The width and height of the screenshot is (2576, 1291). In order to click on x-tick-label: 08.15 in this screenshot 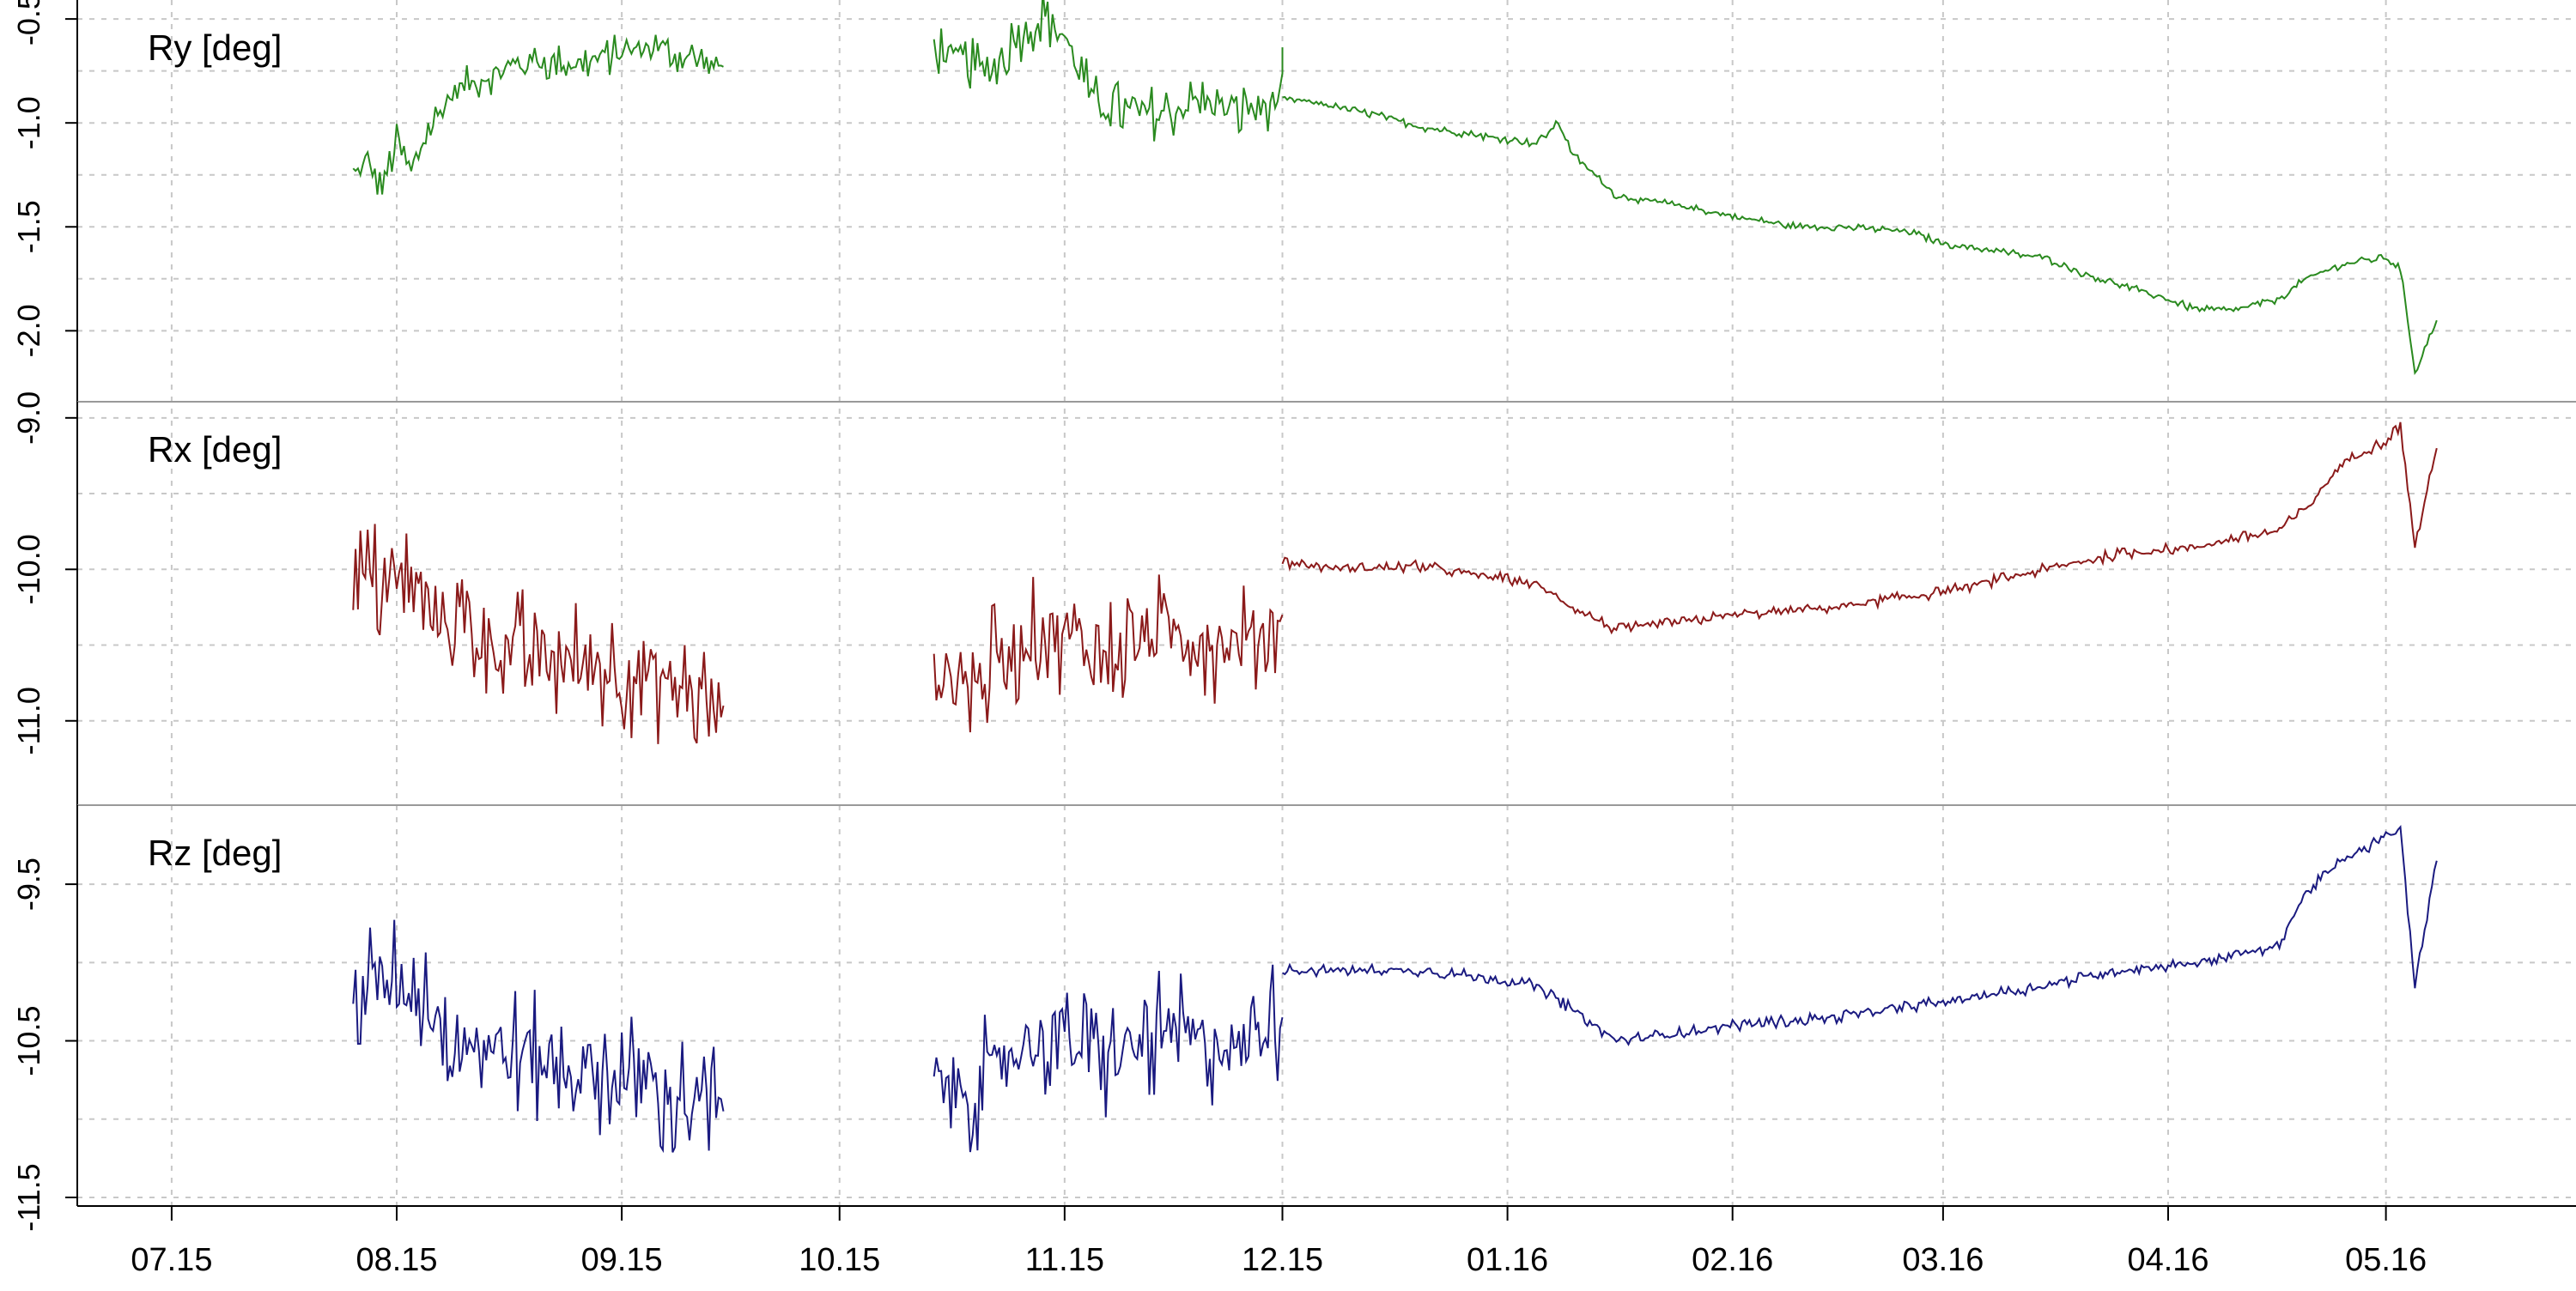, I will do `click(396, 1260)`.